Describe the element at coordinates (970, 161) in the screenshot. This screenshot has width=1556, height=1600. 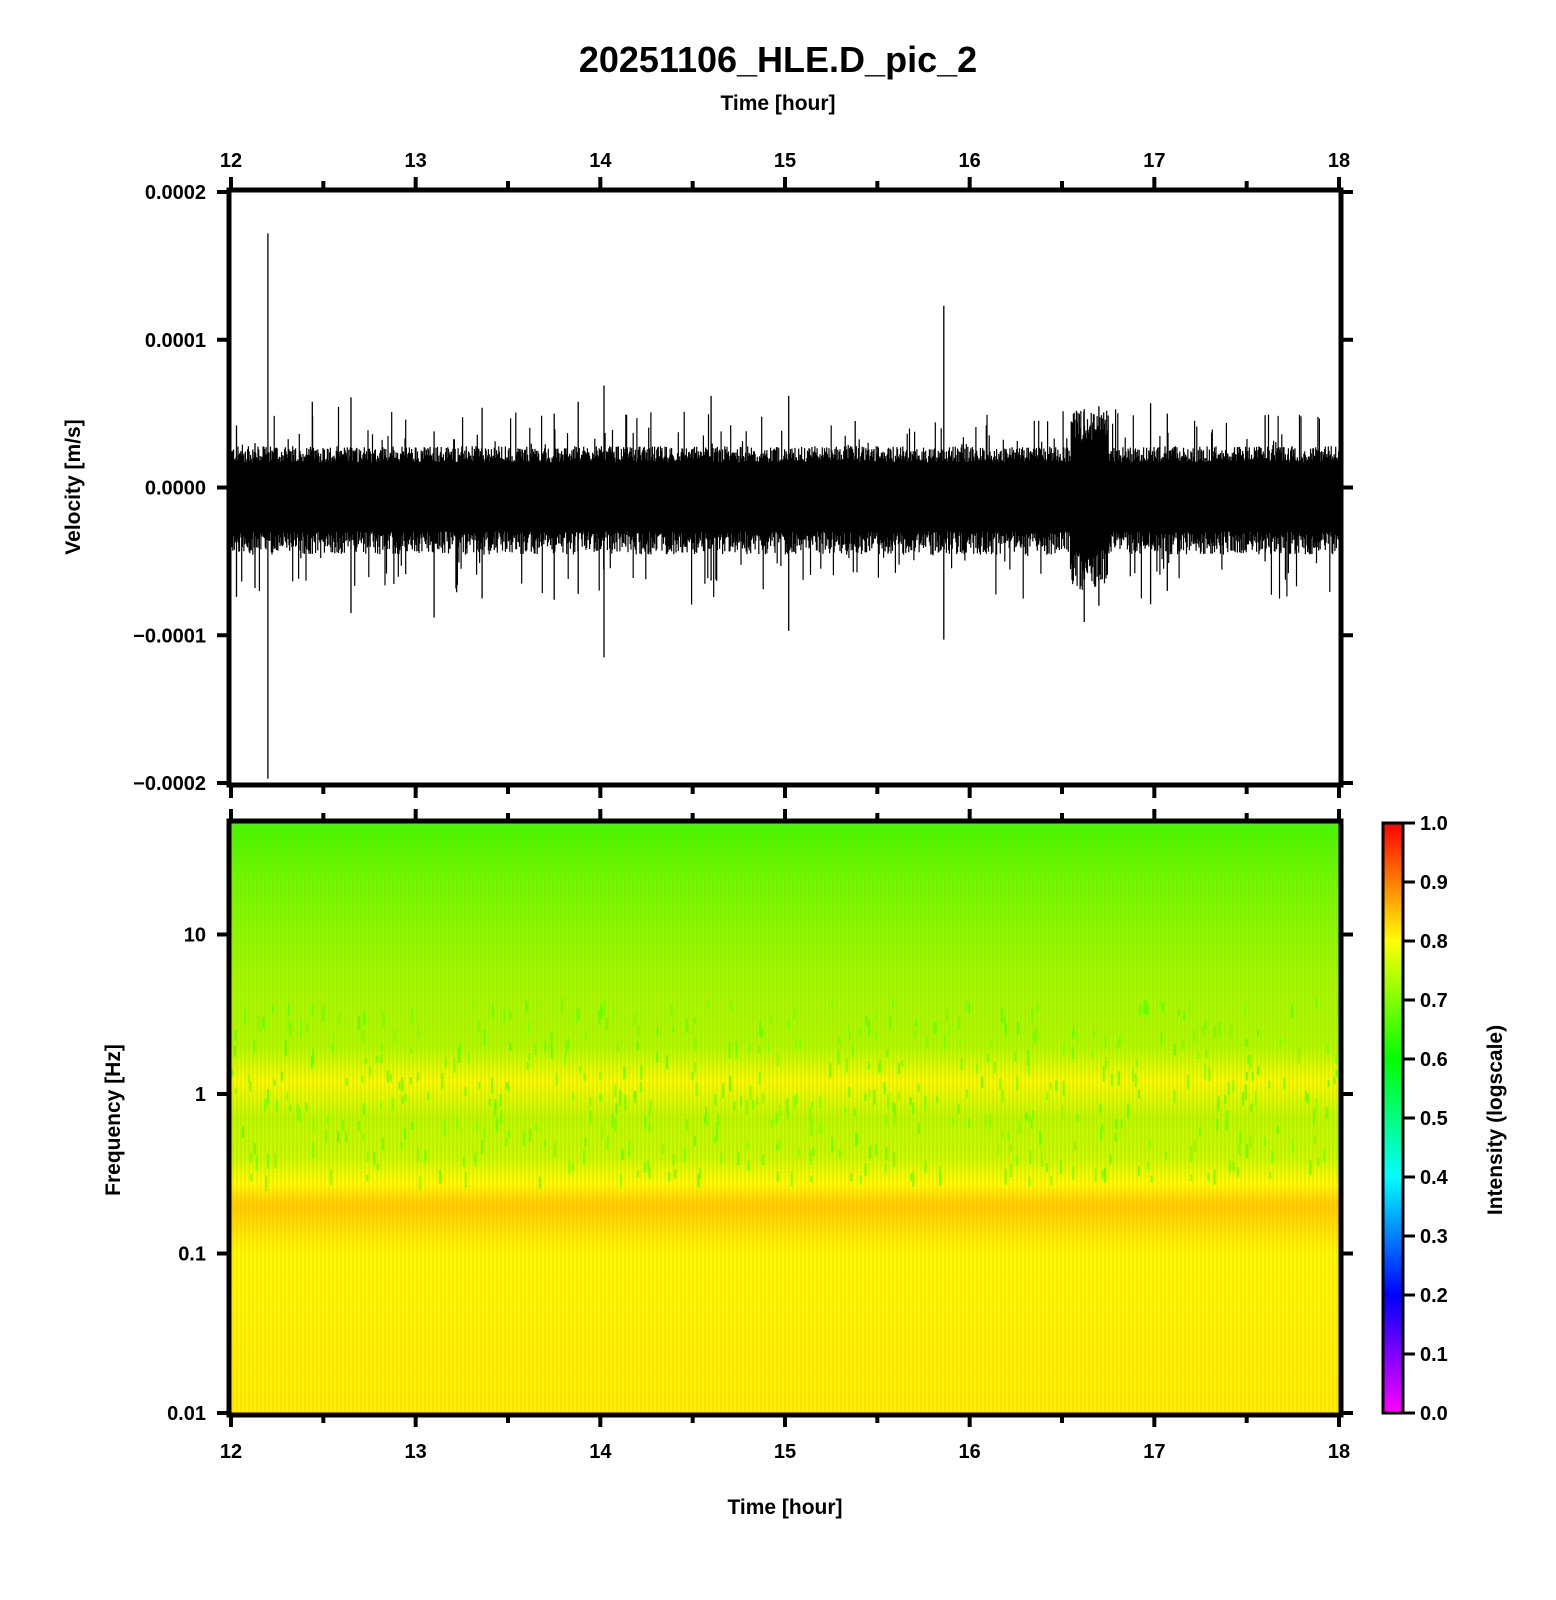
I see `x-tick-label: 16` at that location.